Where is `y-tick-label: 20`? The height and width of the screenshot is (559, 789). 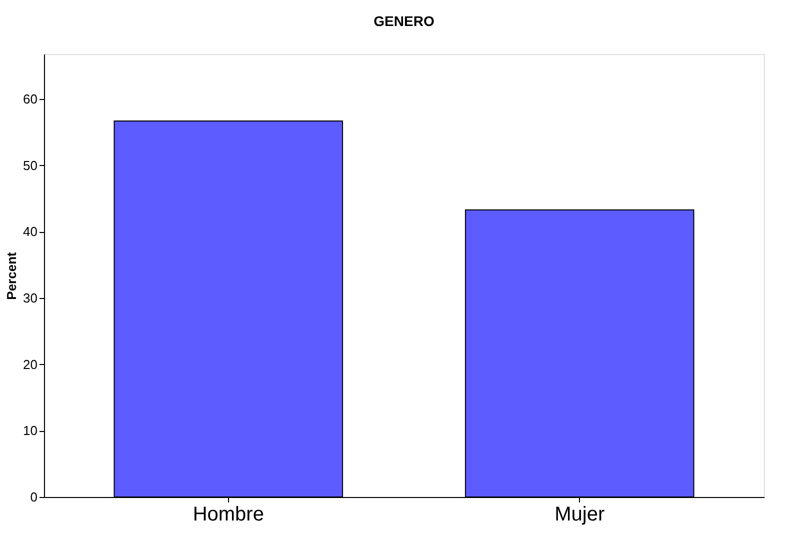
y-tick-label: 20 is located at coordinates (30, 364).